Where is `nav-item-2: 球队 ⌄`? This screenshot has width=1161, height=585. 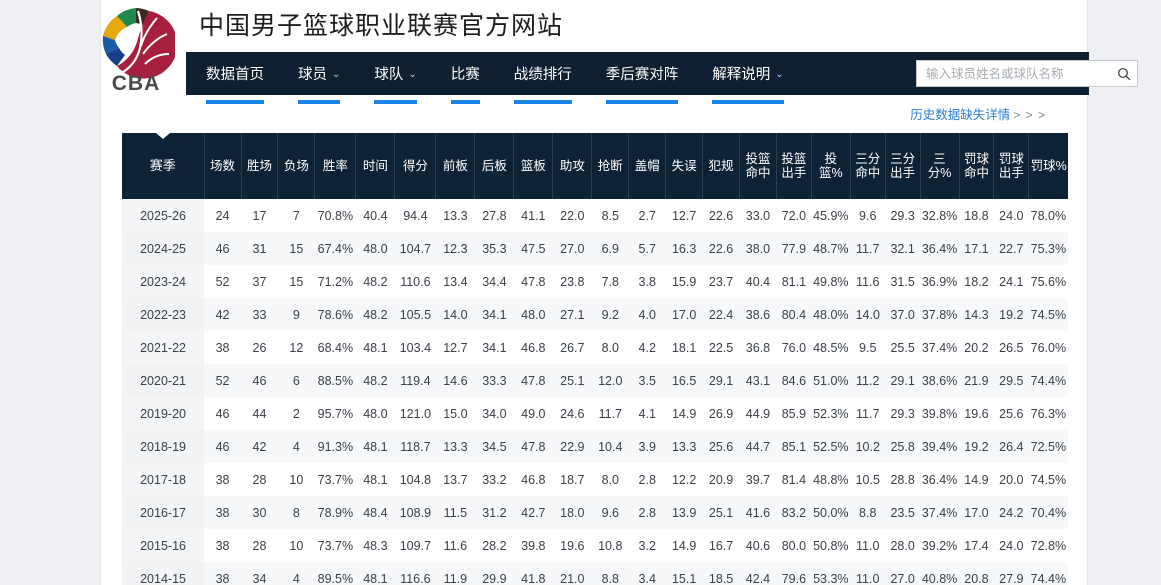 nav-item-2: 球队 ⌄ is located at coordinates (395, 78).